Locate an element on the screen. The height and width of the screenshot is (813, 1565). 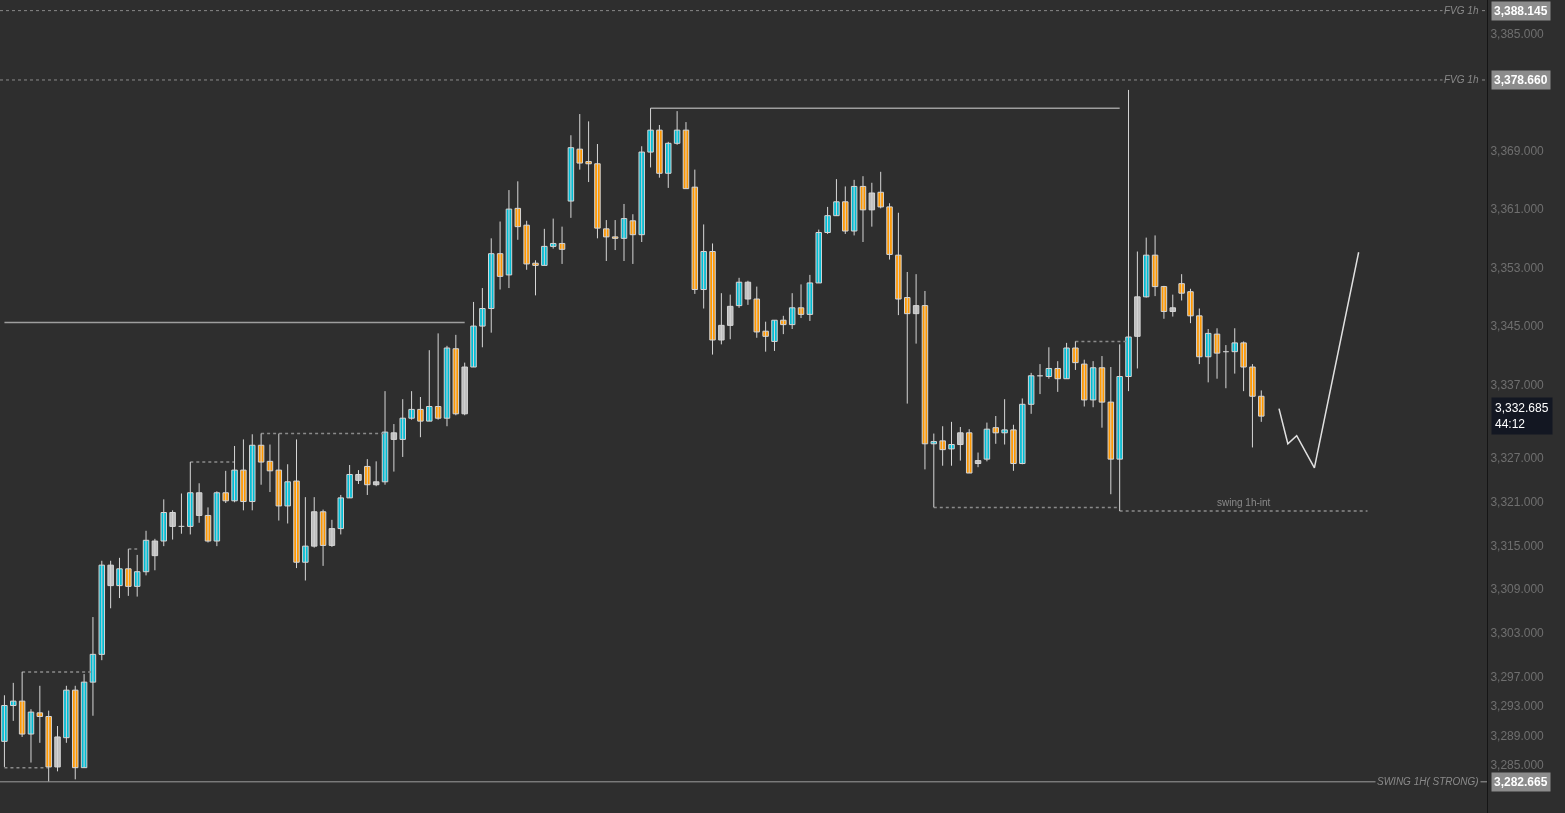
text: 3,332.685 44:12 is located at coordinates (1522, 416).